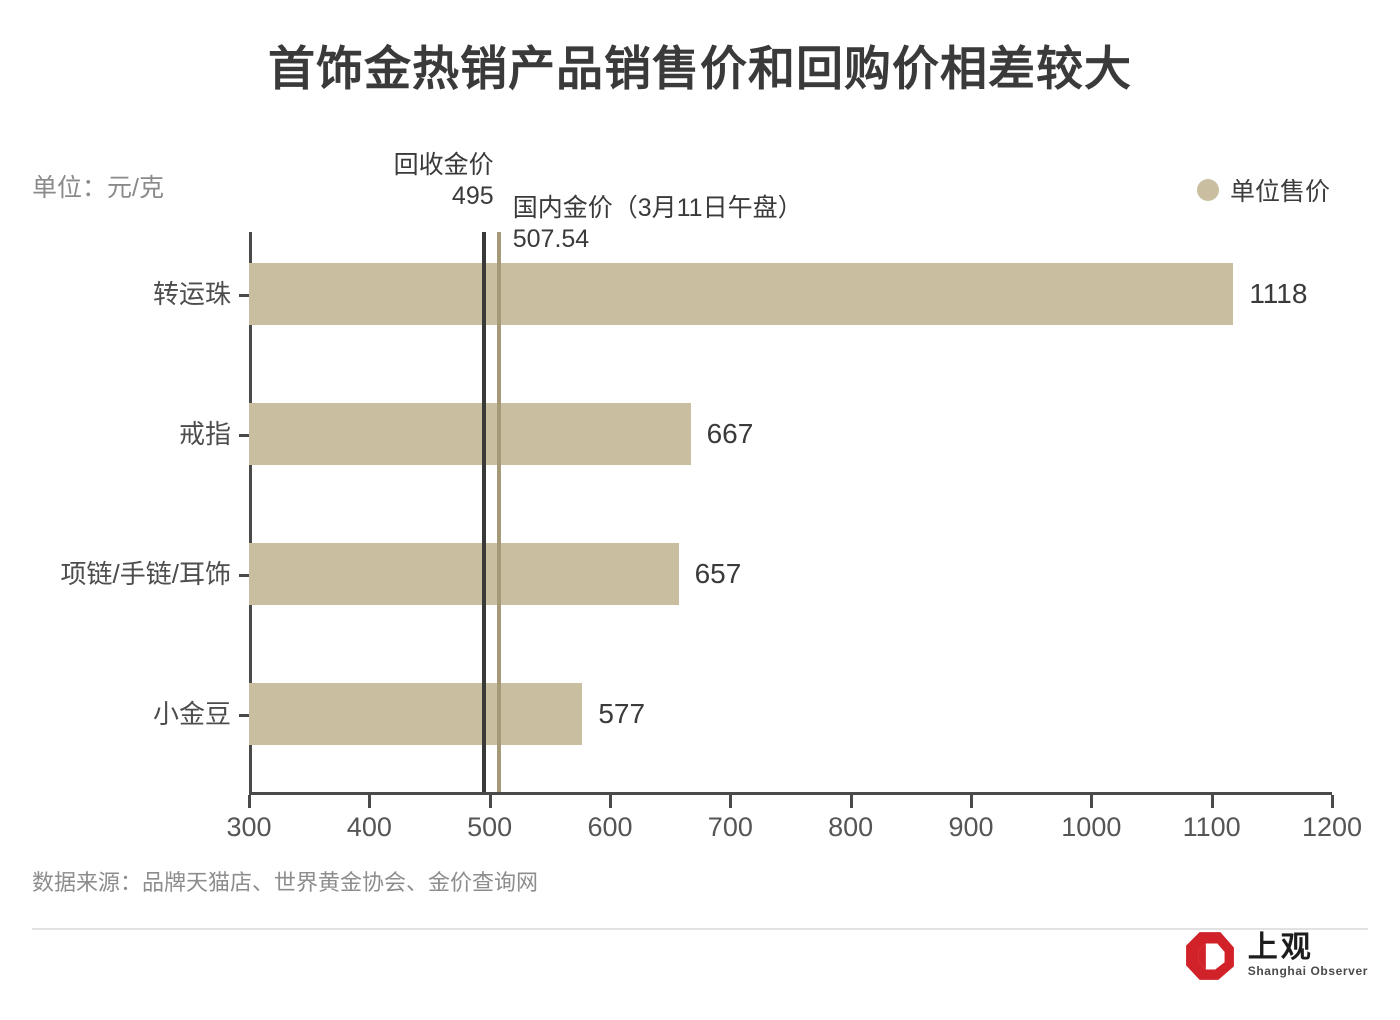 This screenshot has height=1020, width=1400. What do you see at coordinates (1211, 827) in the screenshot?
I see `x-axis-tick-label: 1100` at bounding box center [1211, 827].